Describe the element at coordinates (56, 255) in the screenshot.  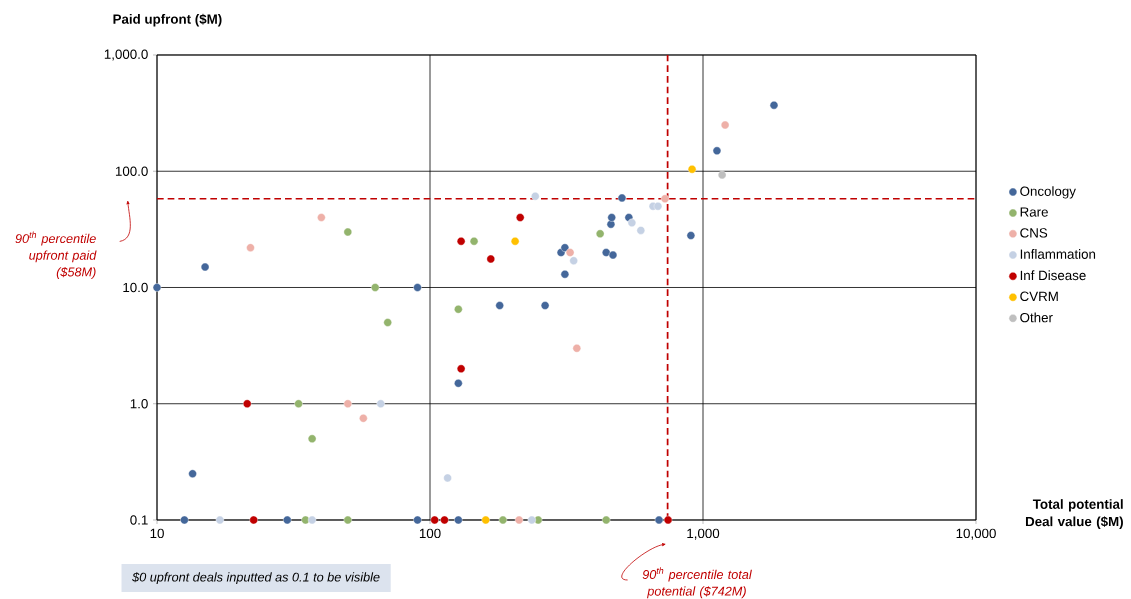
I see `ref-line-label: 90$^{th}$ percentile upfront paid ($58M)` at that location.